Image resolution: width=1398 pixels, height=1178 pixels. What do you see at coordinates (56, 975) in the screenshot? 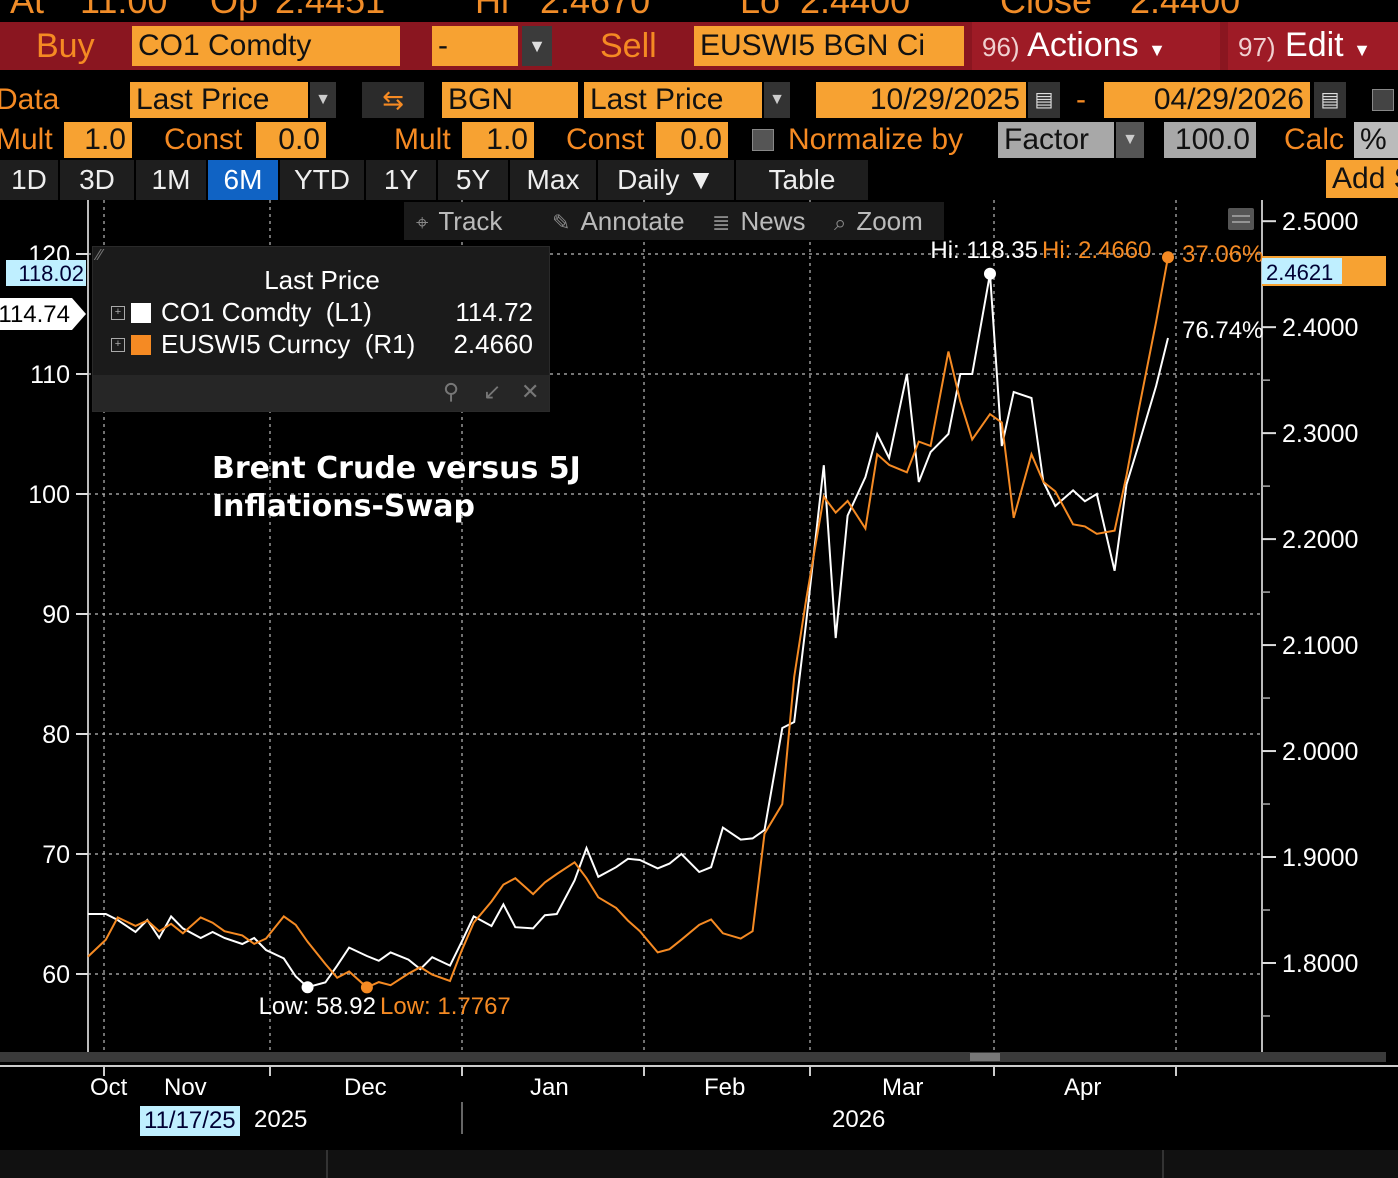
I see `left-tick-label: 60` at bounding box center [56, 975].